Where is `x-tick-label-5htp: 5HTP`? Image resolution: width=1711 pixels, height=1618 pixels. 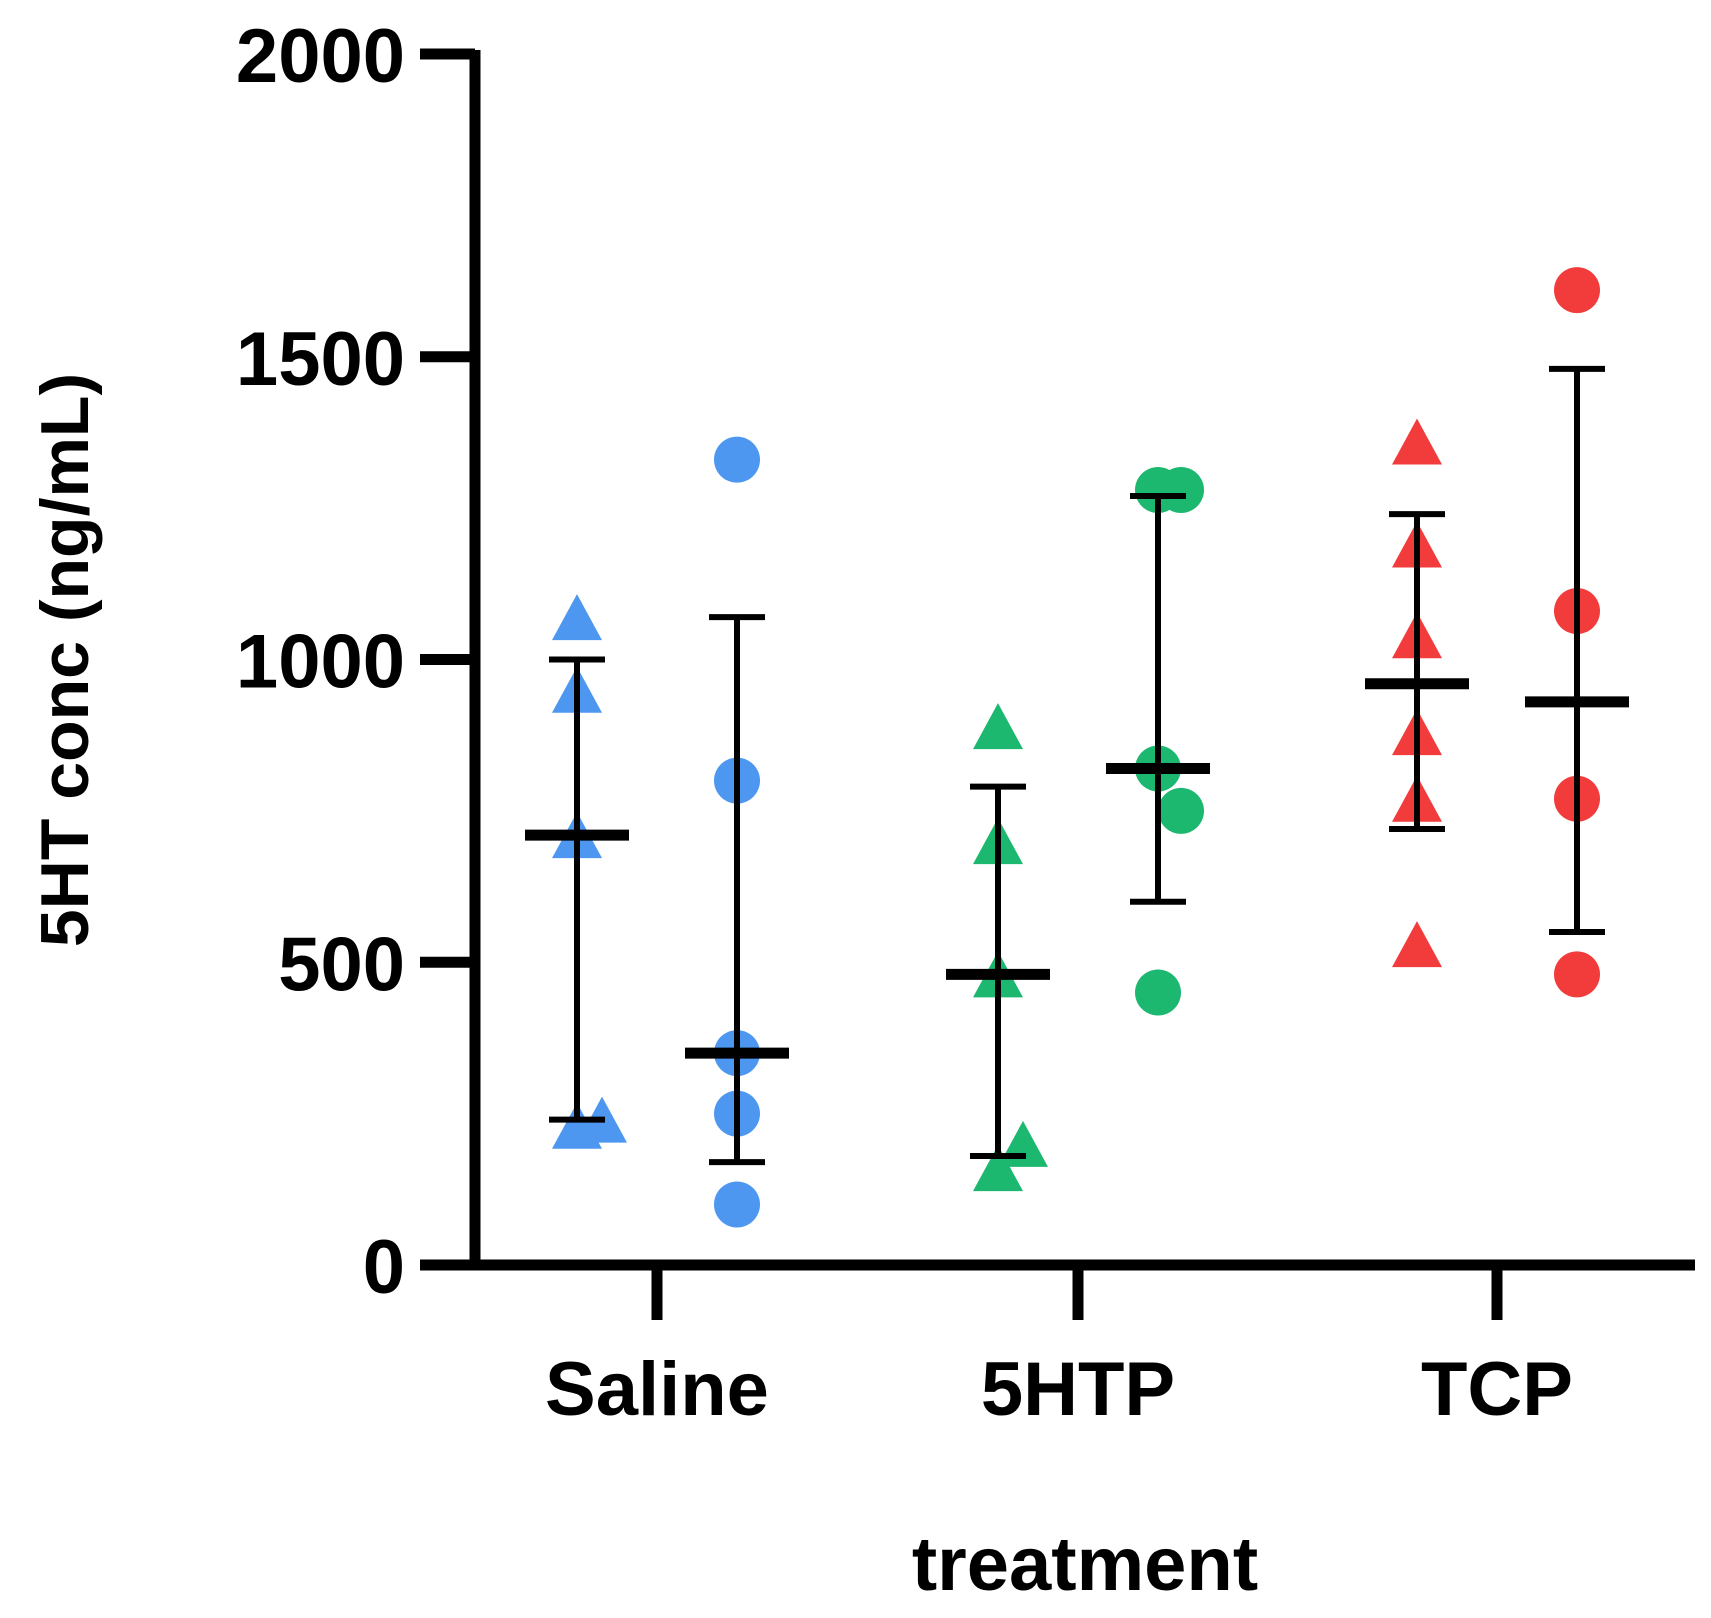 x-tick-label-5htp: 5HTP is located at coordinates (1078, 1389).